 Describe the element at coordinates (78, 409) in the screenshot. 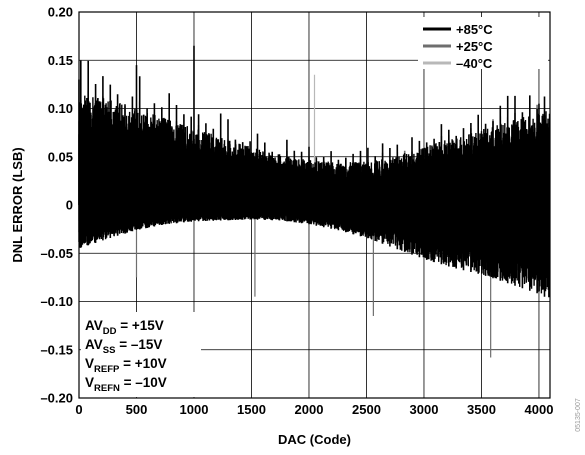

I see `x-tick-label: 0` at that location.